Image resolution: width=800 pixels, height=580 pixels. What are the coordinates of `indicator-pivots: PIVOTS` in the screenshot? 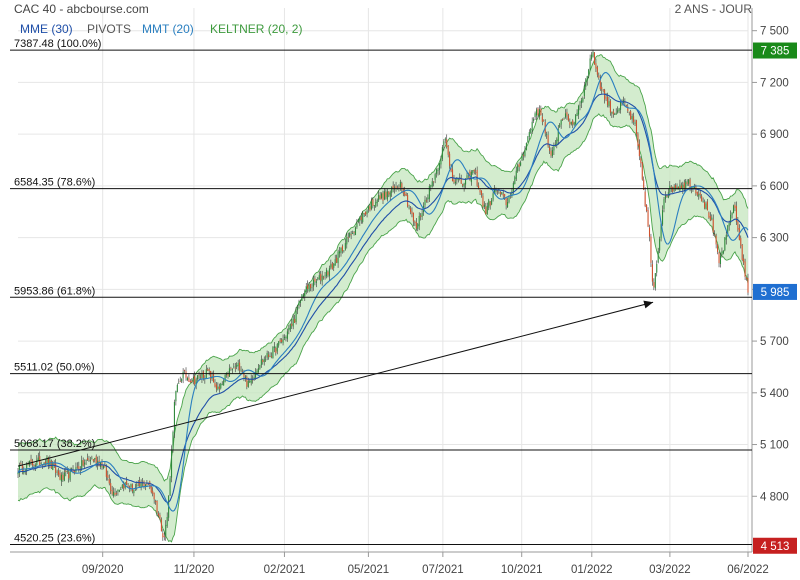 It's located at (109, 29).